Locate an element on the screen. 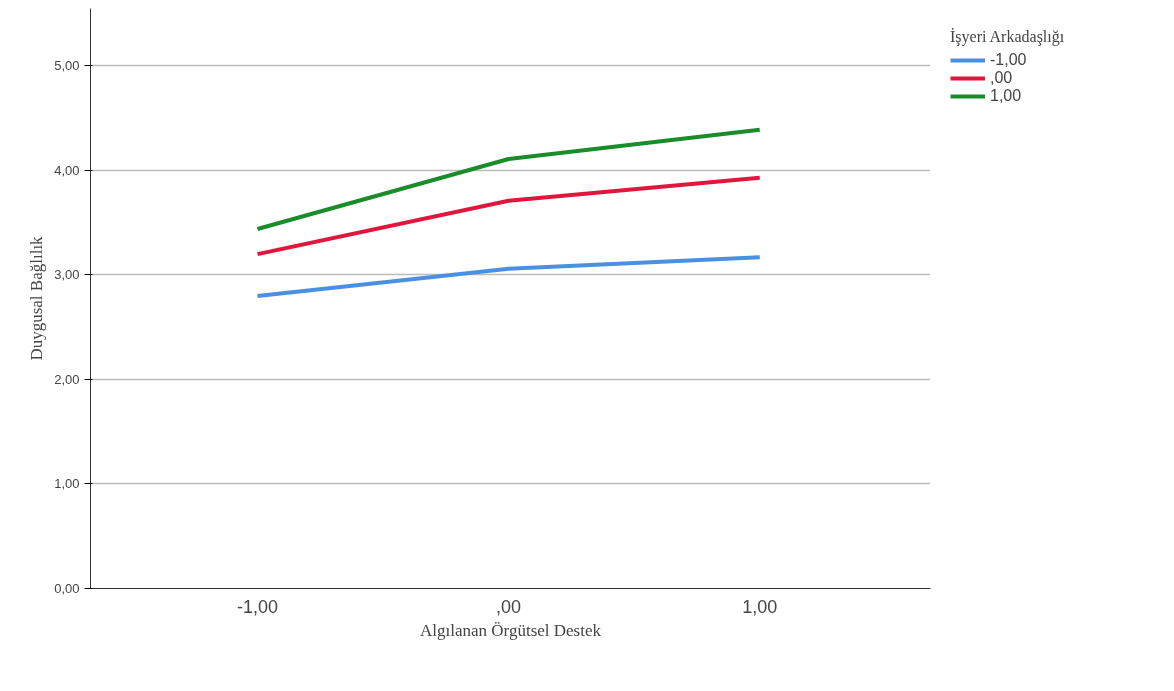  y-tick-label: 4,00 is located at coordinates (67, 170).